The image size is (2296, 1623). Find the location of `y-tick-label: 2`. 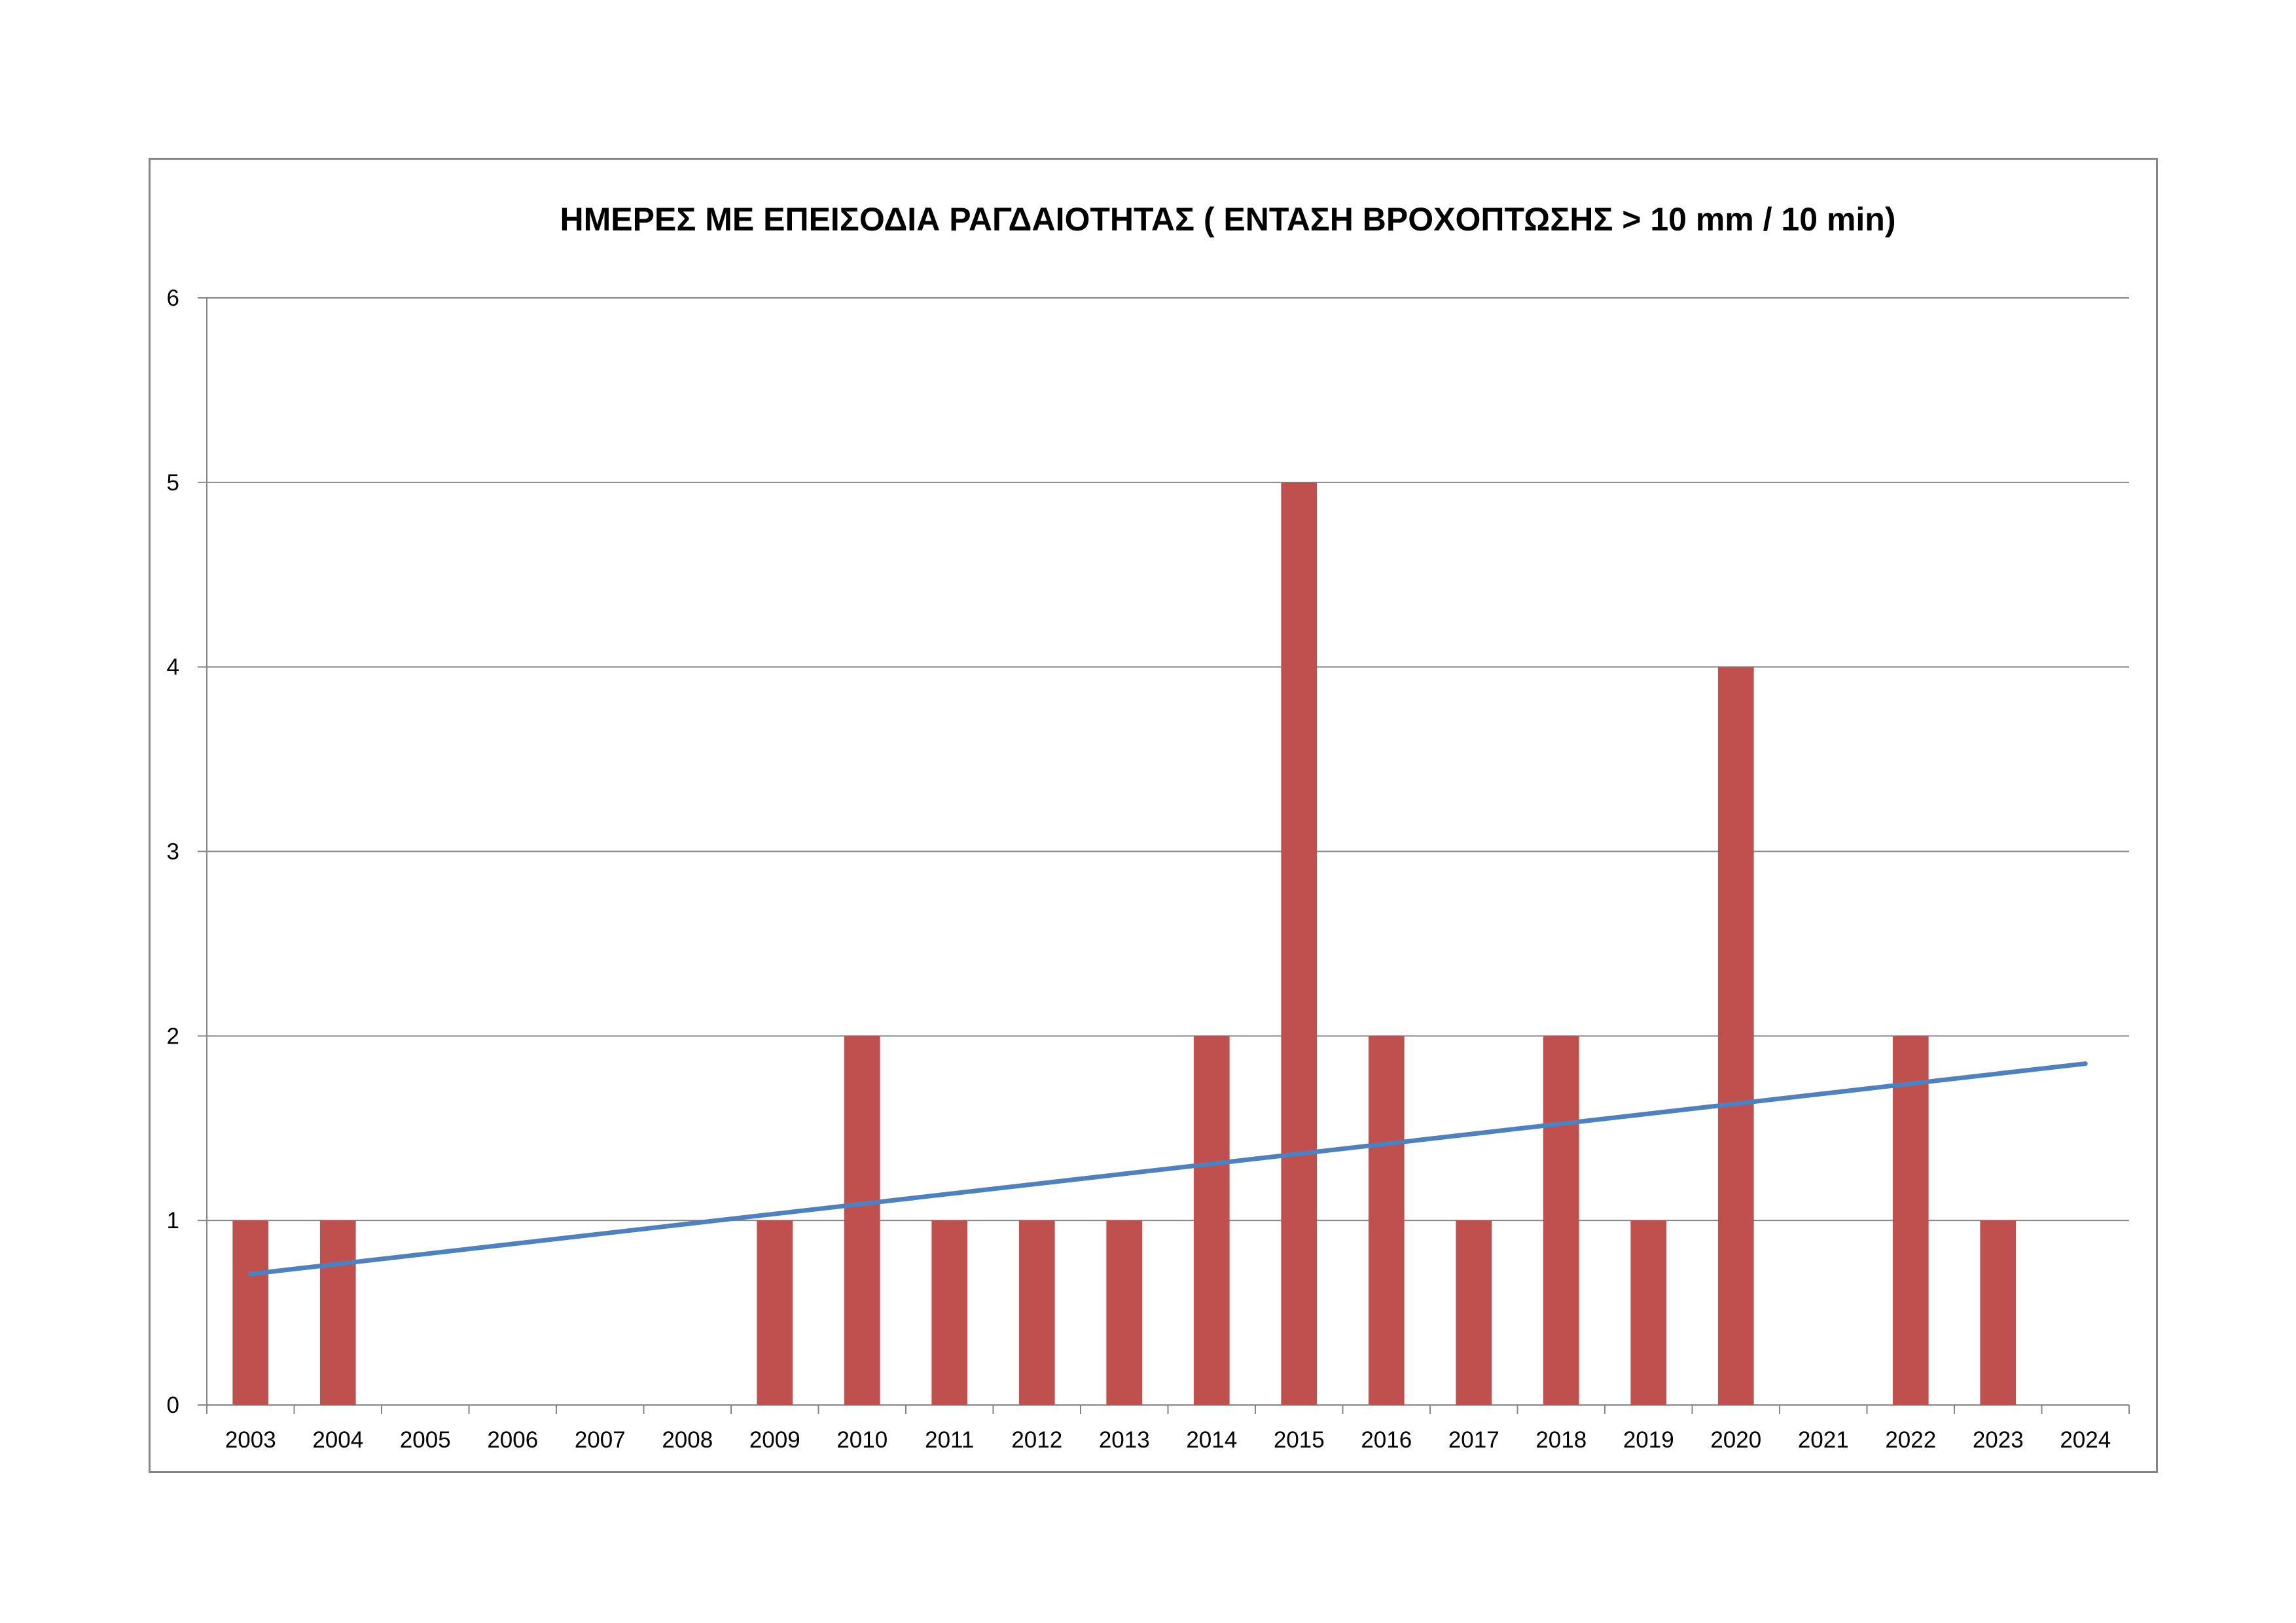

y-tick-label: 2 is located at coordinates (173, 1036).